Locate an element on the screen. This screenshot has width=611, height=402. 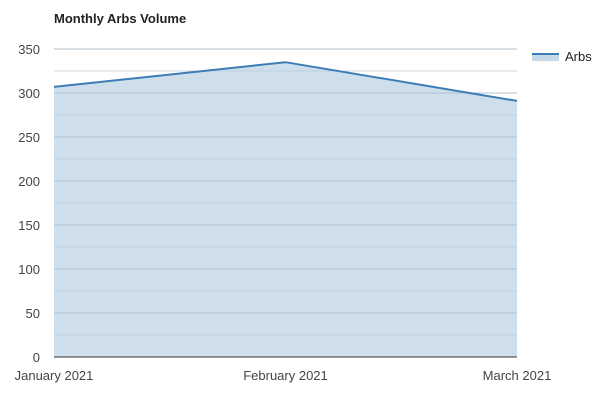
y-tick-label: 150 is located at coordinates (29, 225).